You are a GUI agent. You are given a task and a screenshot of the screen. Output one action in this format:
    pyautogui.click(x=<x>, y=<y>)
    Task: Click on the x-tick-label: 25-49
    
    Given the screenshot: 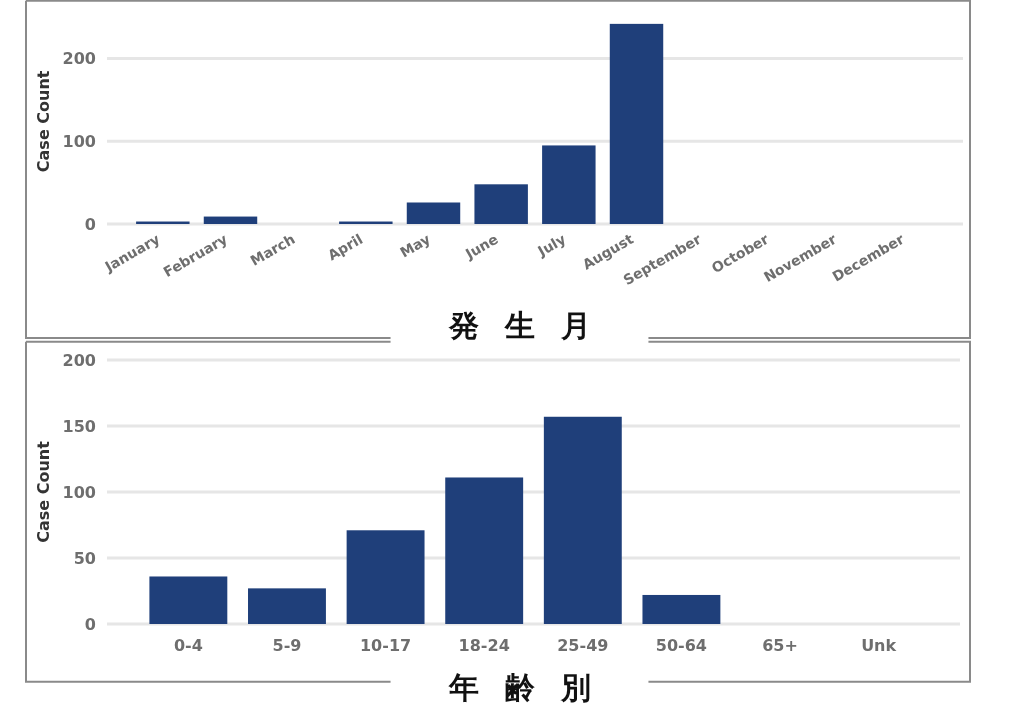 What is the action you would take?
    pyautogui.click(x=583, y=645)
    